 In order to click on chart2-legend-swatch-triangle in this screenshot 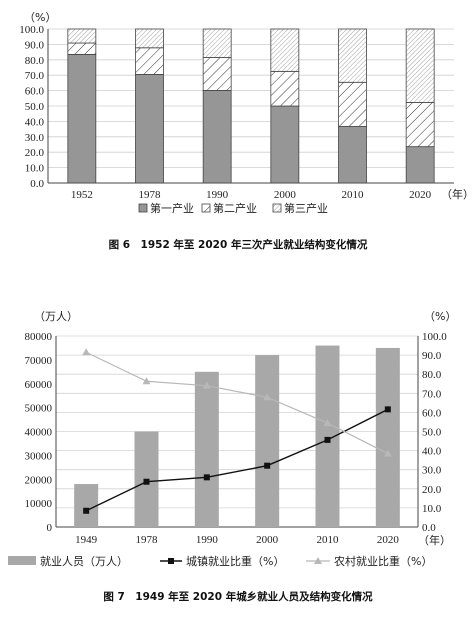, I will do `click(318, 560)`.